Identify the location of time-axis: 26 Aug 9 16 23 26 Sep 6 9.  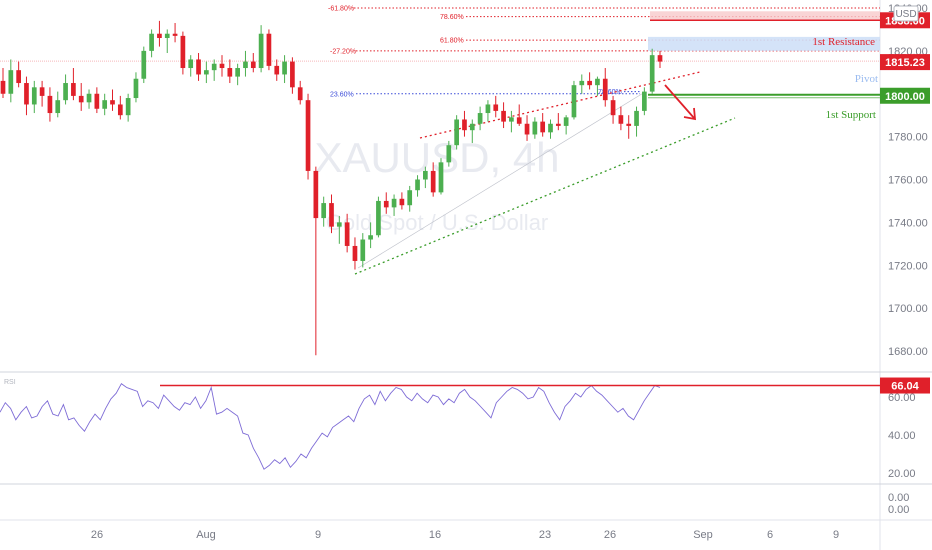
(465, 535).